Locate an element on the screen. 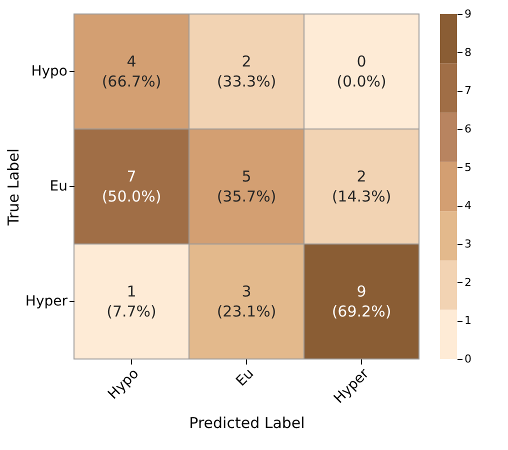 This screenshot has width=508, height=450. annotation: (33.3%) is located at coordinates (246, 81).